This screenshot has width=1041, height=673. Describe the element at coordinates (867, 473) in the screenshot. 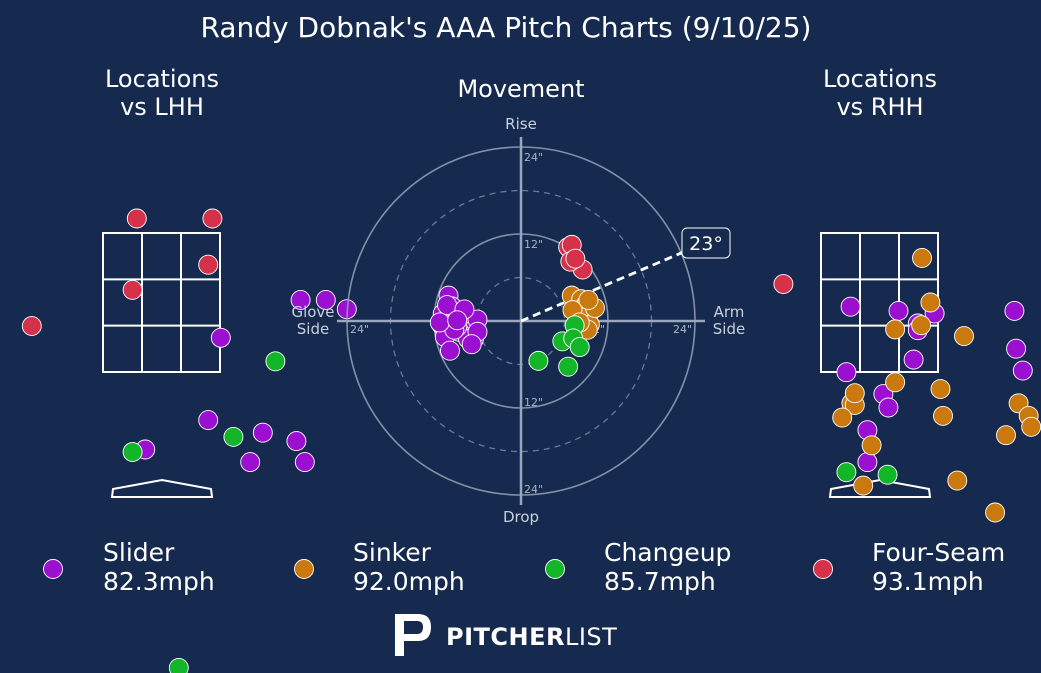

I see `rhh-series-changeup` at that location.